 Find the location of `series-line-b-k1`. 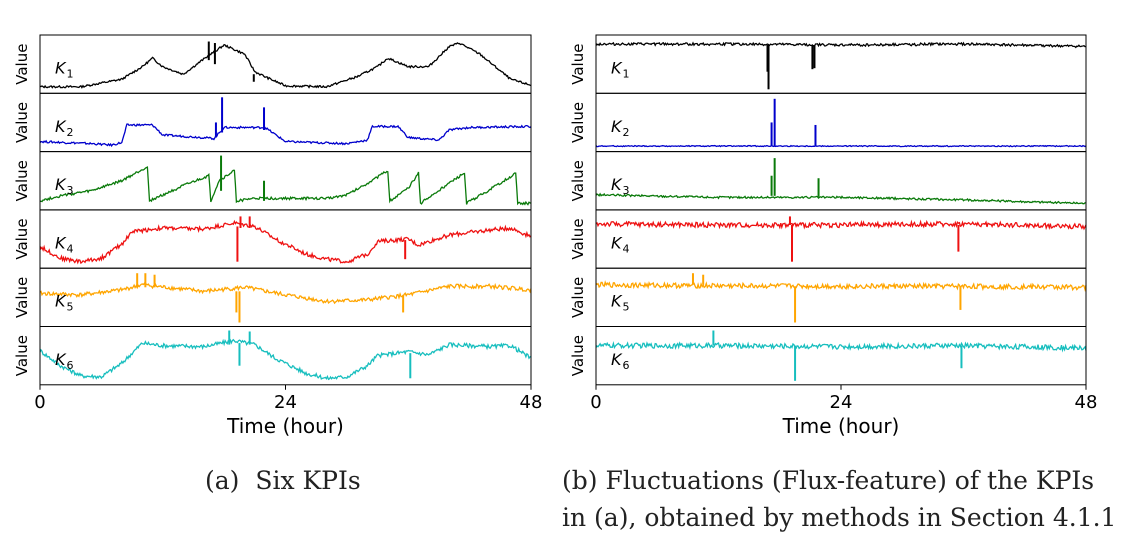

series-line-b-k1 is located at coordinates (840, 45).